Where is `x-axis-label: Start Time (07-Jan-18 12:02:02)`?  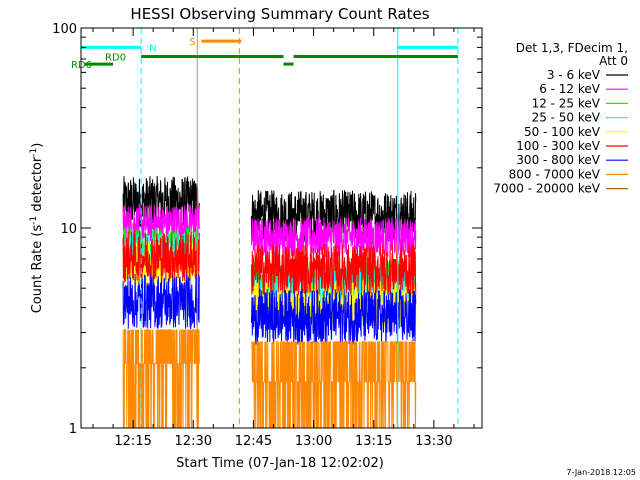
x-axis-label: Start Time (07-Jan-18 12:02:02) is located at coordinates (280, 463).